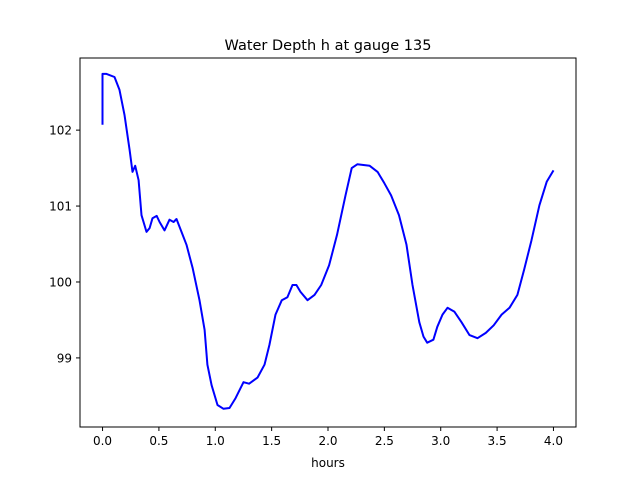 Image resolution: width=640 pixels, height=484 pixels. Describe the element at coordinates (60, 131) in the screenshot. I see `y-tick-label: 102` at that location.